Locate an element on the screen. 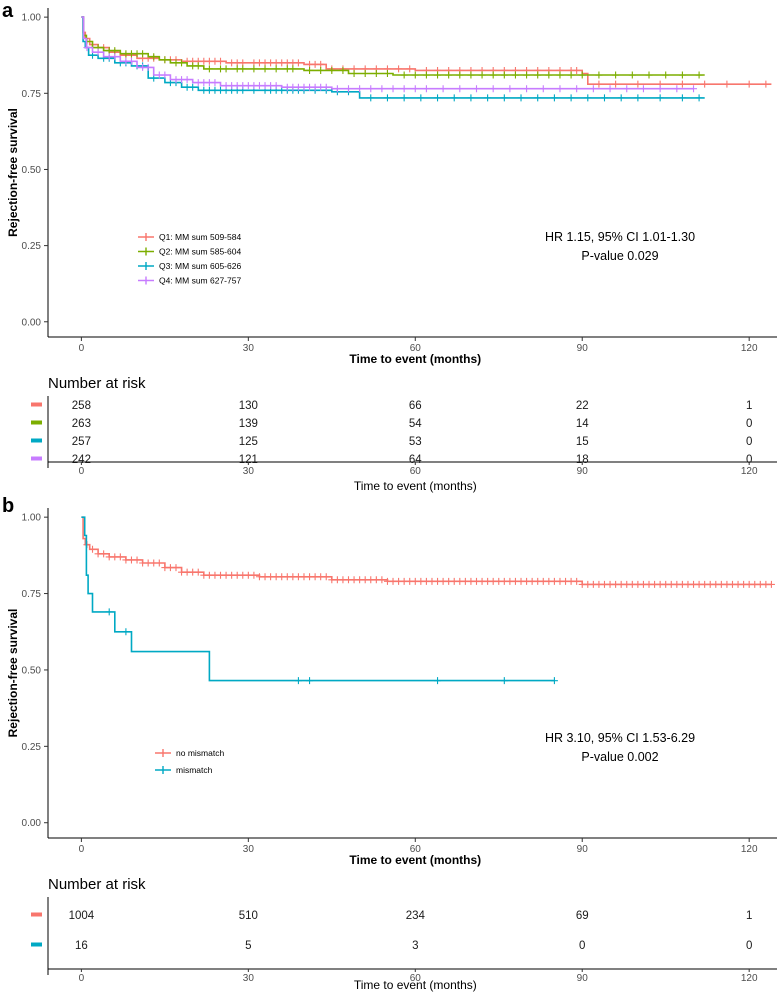 The height and width of the screenshot is (994, 777). risk-table-x-title: Time to event (months) is located at coordinates (415, 486).